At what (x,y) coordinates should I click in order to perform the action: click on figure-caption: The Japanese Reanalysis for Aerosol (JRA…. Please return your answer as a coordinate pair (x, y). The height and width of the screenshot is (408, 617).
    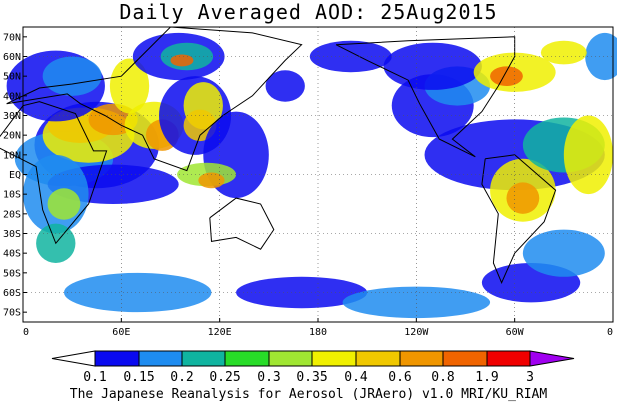
    Looking at the image, I should click on (308, 394).